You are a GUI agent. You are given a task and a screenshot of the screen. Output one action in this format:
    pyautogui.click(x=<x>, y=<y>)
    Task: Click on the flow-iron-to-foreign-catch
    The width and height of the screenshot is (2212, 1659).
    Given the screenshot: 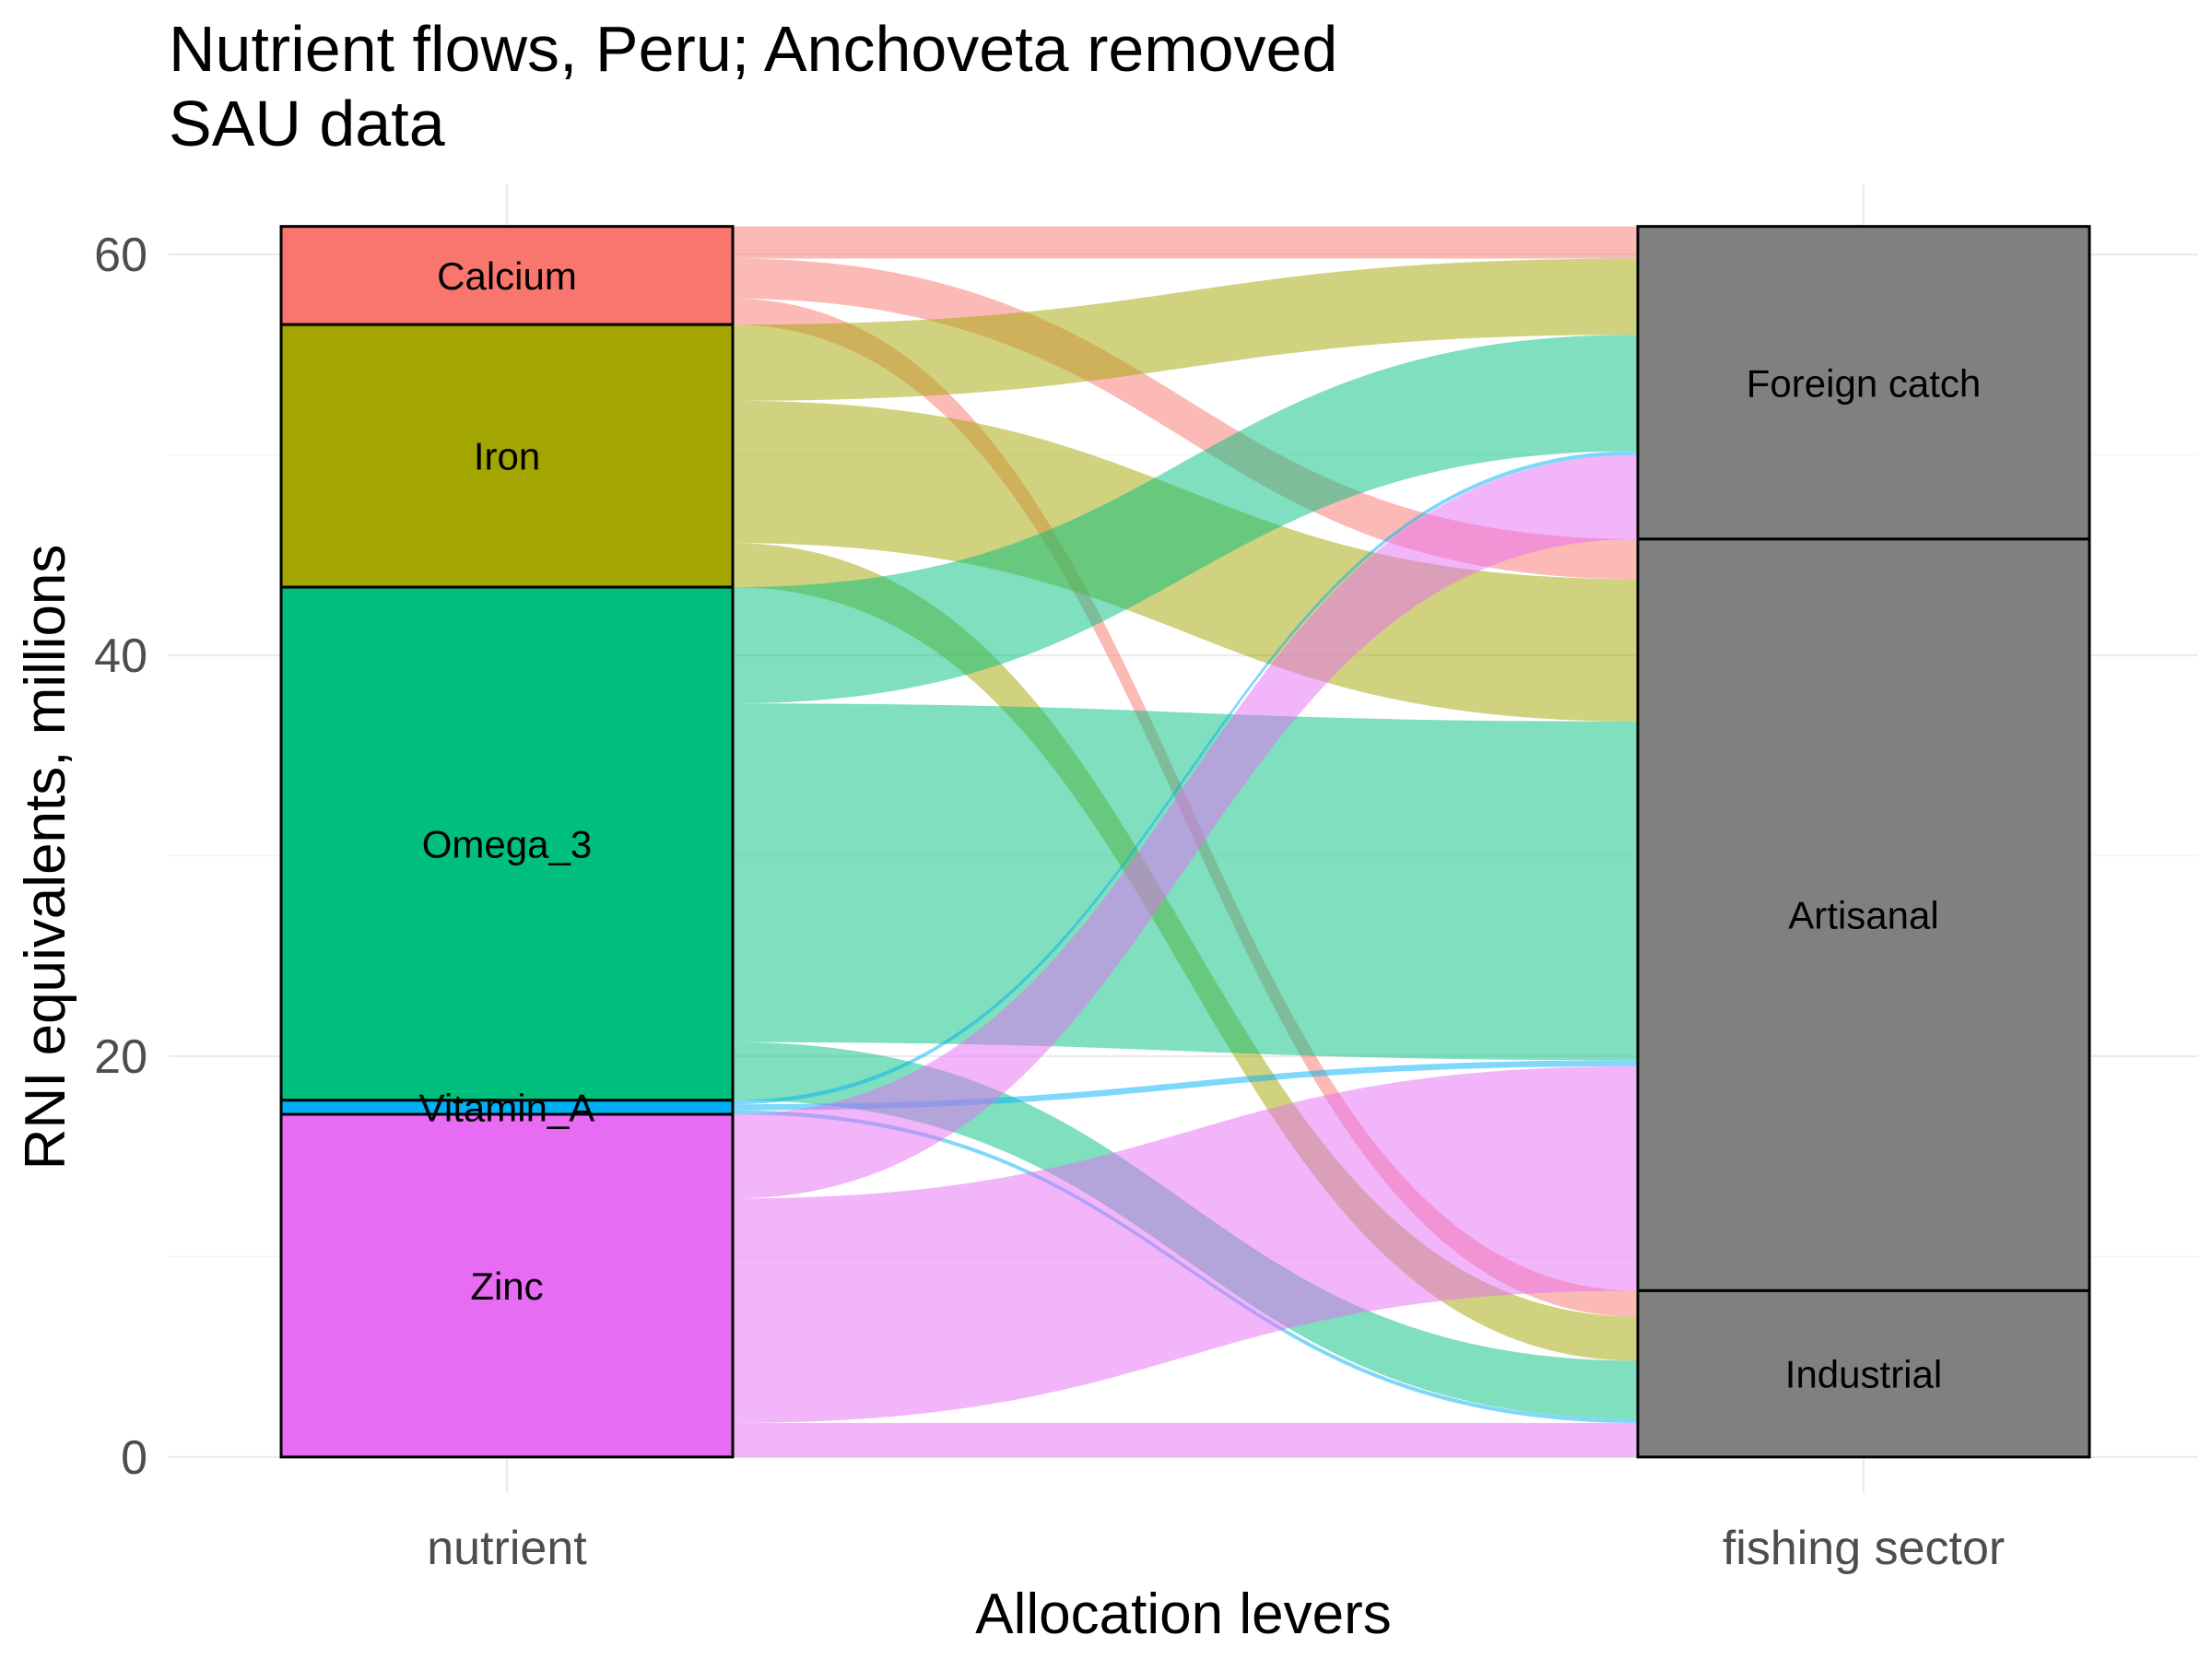 What is the action you would take?
    pyautogui.click(x=1185, y=329)
    